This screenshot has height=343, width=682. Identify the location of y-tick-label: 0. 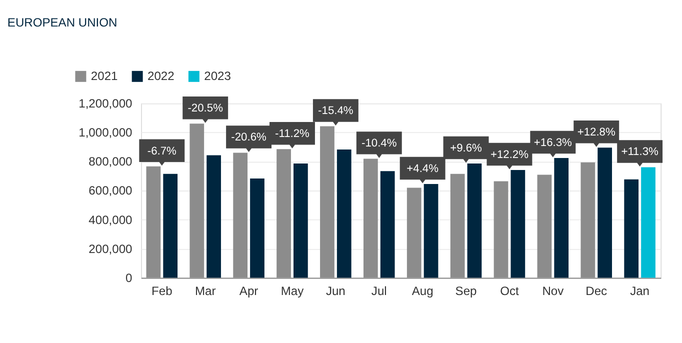
(129, 277).